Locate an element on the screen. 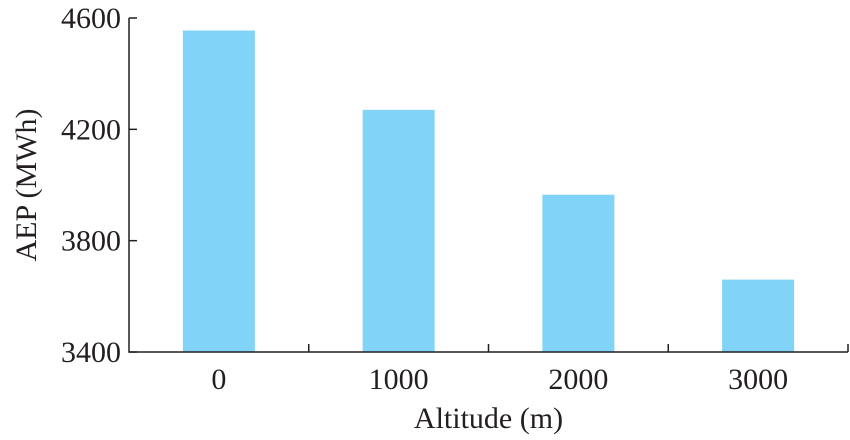  x-tick-label: 1000 is located at coordinates (399, 379).